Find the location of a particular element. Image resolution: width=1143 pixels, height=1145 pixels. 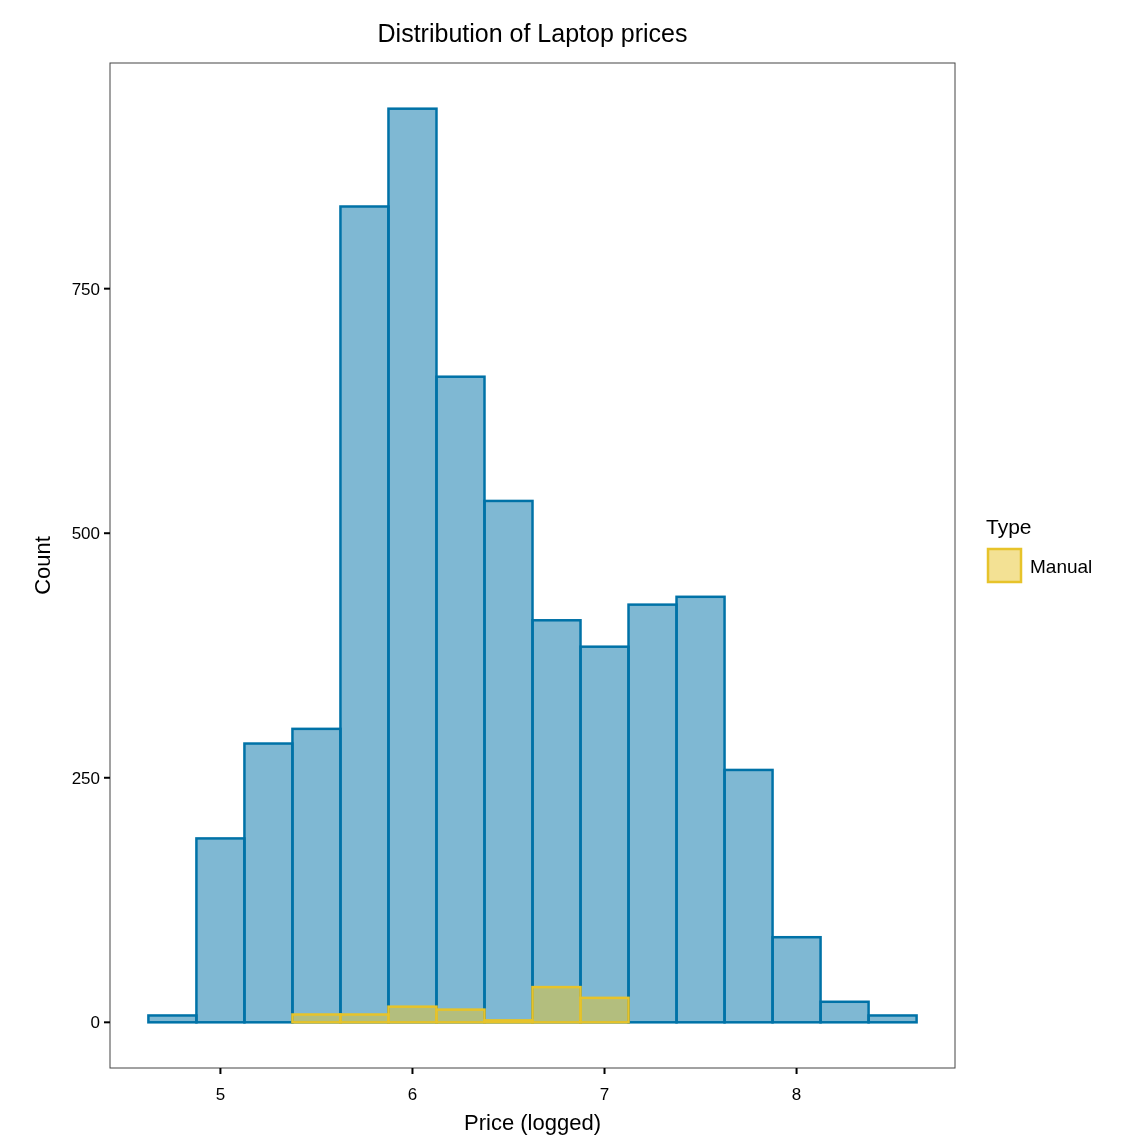

x-tick-label: 5 is located at coordinates (220, 1094).